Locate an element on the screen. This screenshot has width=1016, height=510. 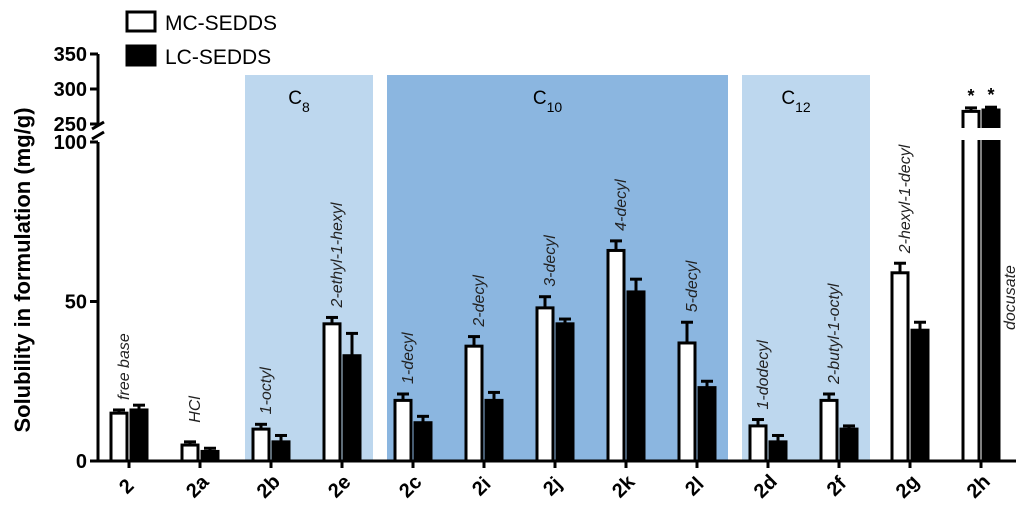
bar-label-2: free base is located at coordinates (124, 366).